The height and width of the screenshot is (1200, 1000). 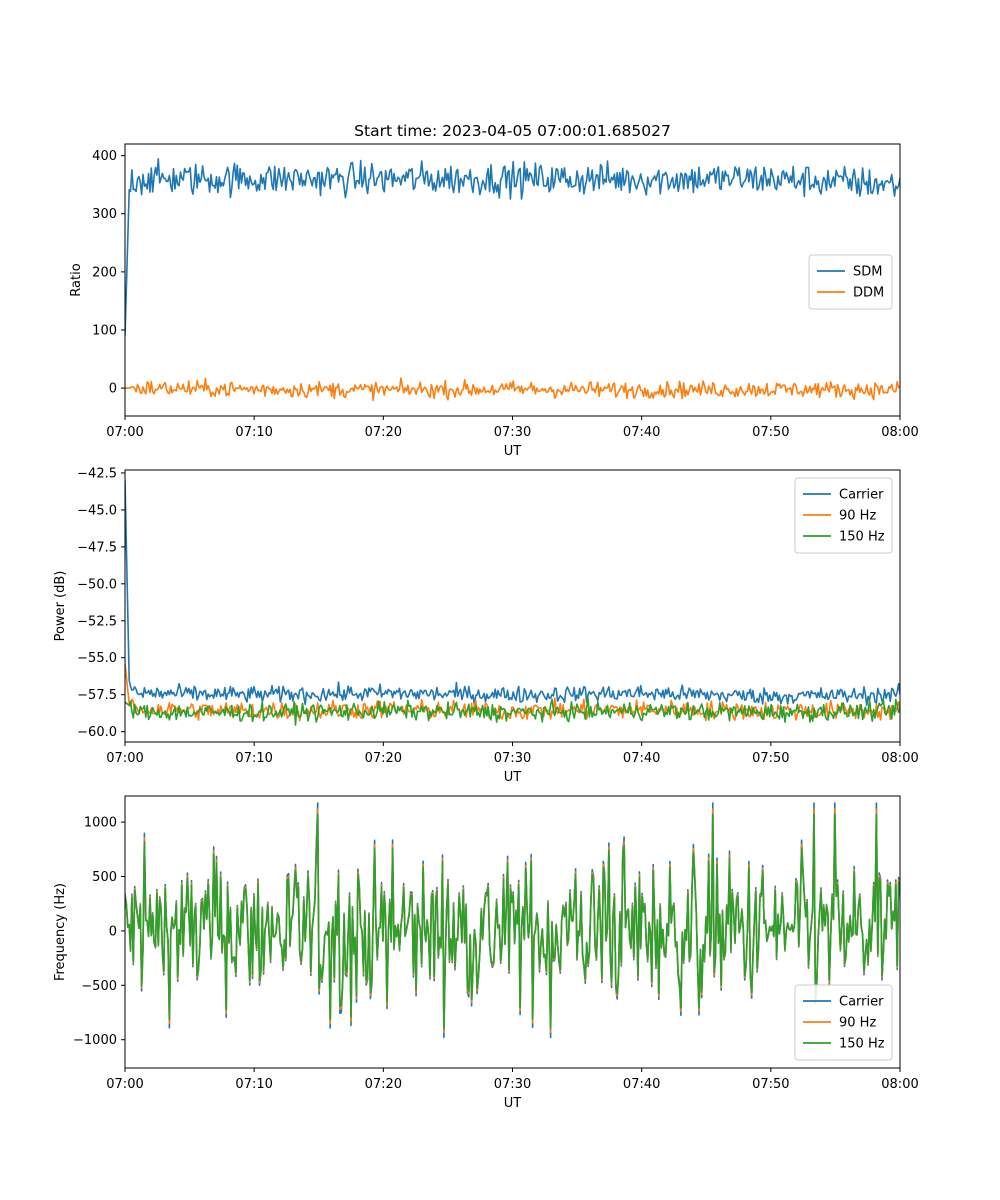 What do you see at coordinates (97, 547) in the screenshot?
I see `y-tick-label: −47.5` at bounding box center [97, 547].